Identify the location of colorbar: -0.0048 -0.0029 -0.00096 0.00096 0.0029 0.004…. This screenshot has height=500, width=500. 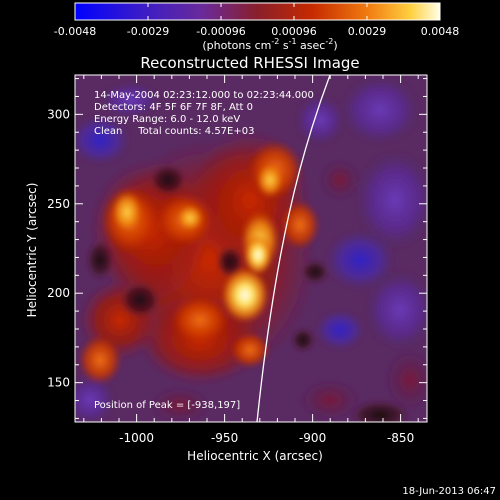
(256, 27).